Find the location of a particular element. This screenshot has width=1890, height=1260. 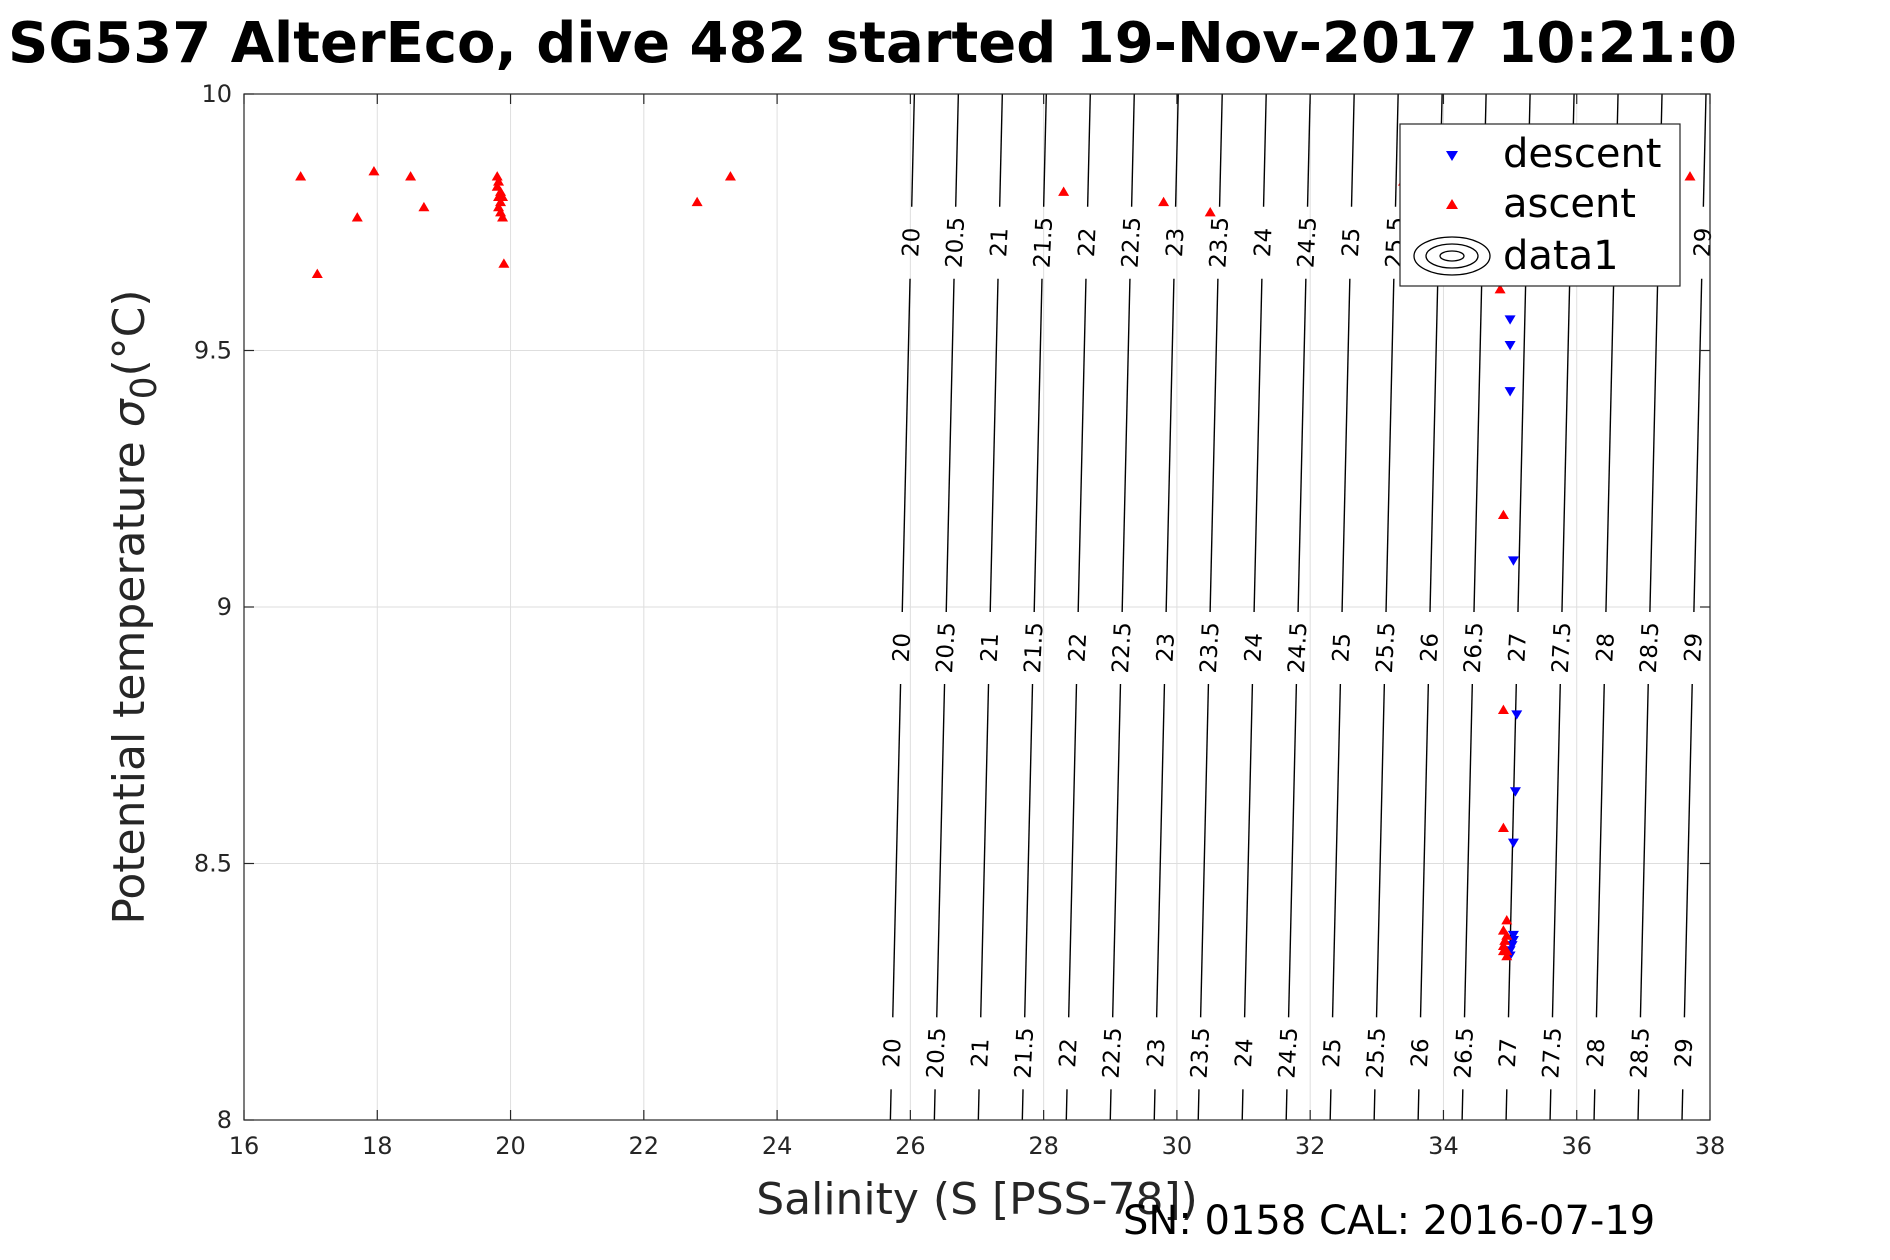

y-tick-label: 8.5 is located at coordinates (213, 864).